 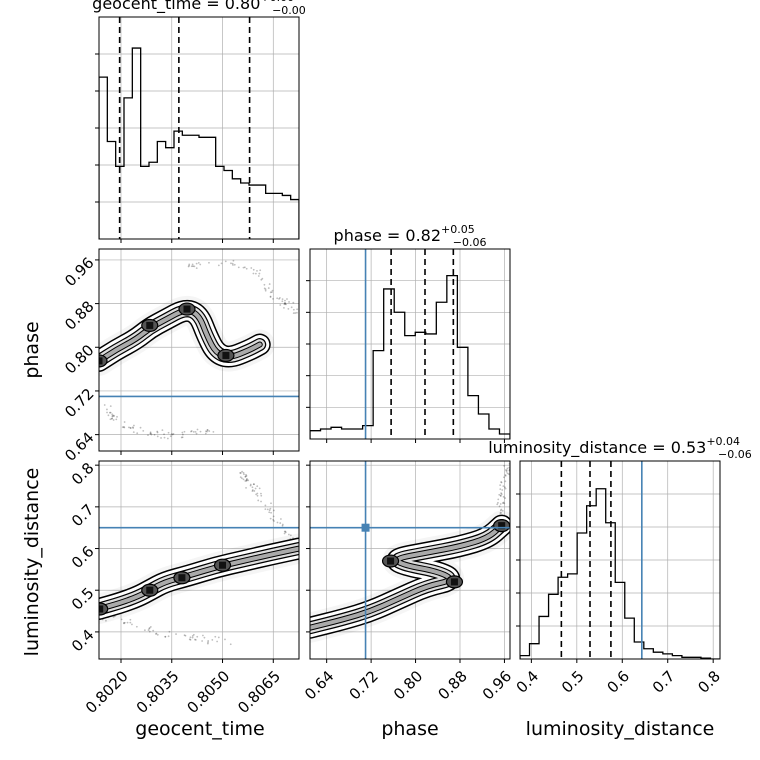 I want to click on geocent_time-histogram-title-value: 0.80, so click(x=243, y=6).